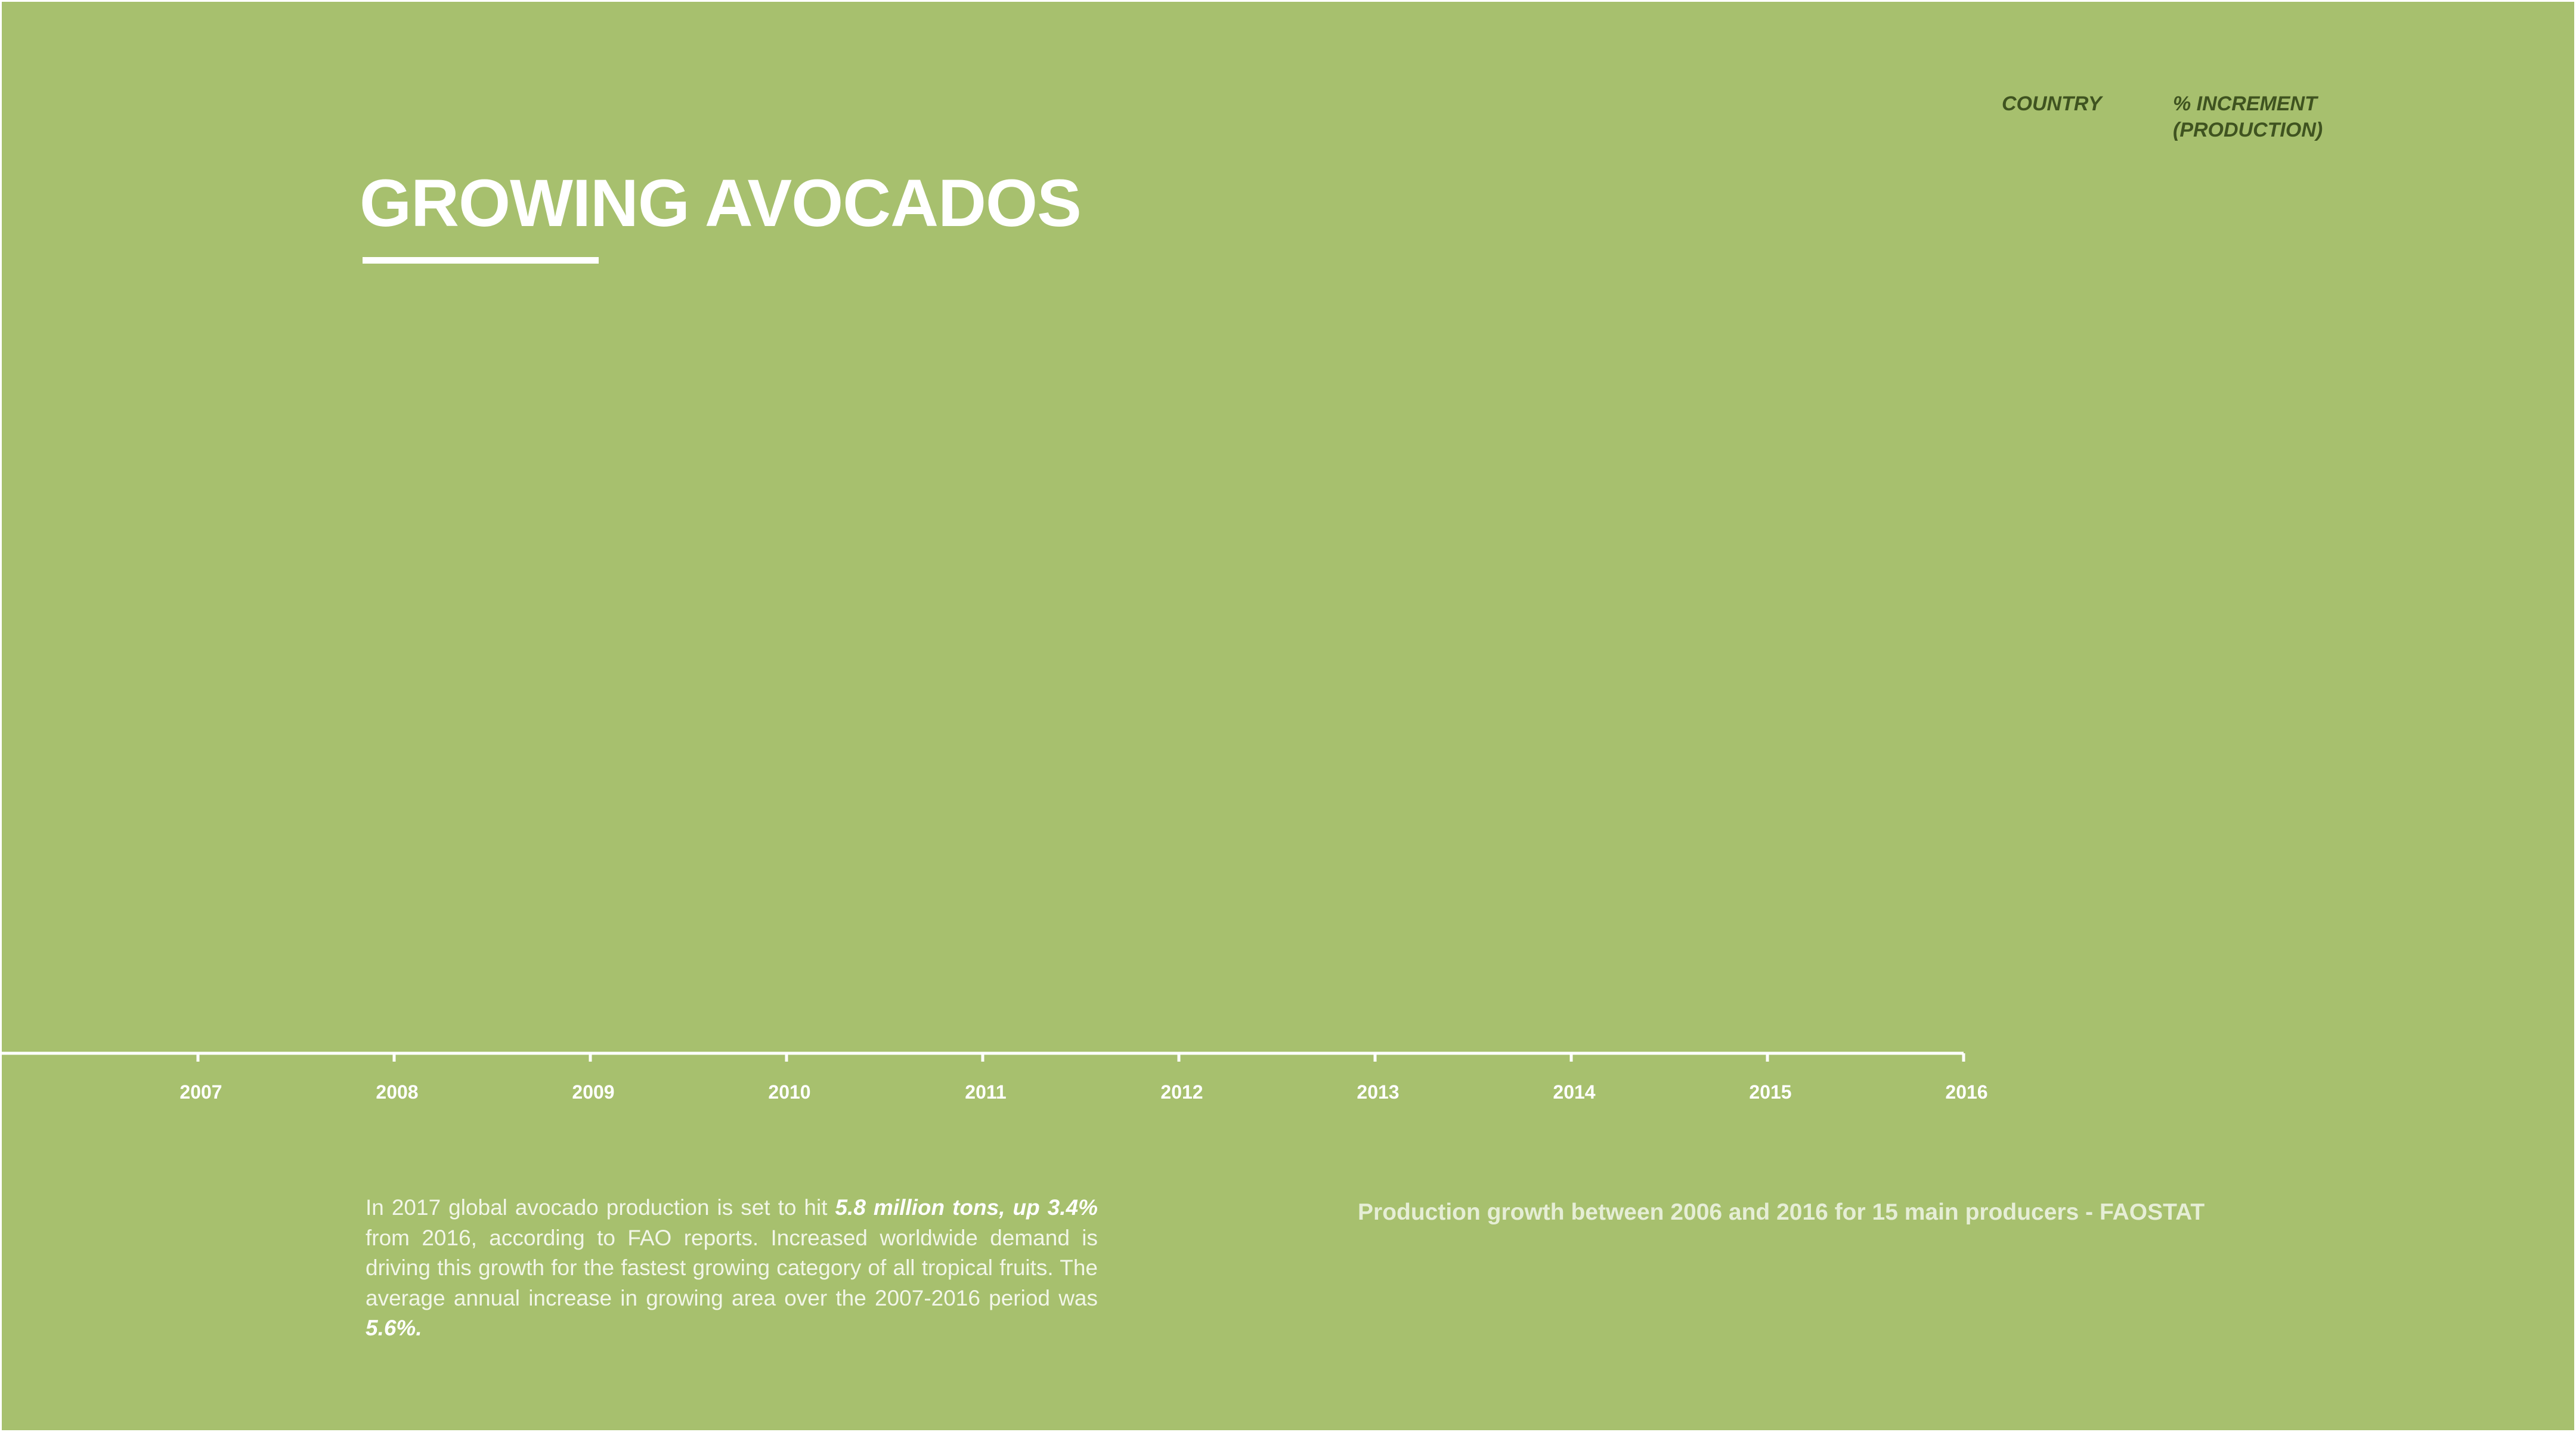 The width and height of the screenshot is (2576, 1432). What do you see at coordinates (2245, 103) in the screenshot?
I see `legend-header-increment-line1: % INCREMENT` at bounding box center [2245, 103].